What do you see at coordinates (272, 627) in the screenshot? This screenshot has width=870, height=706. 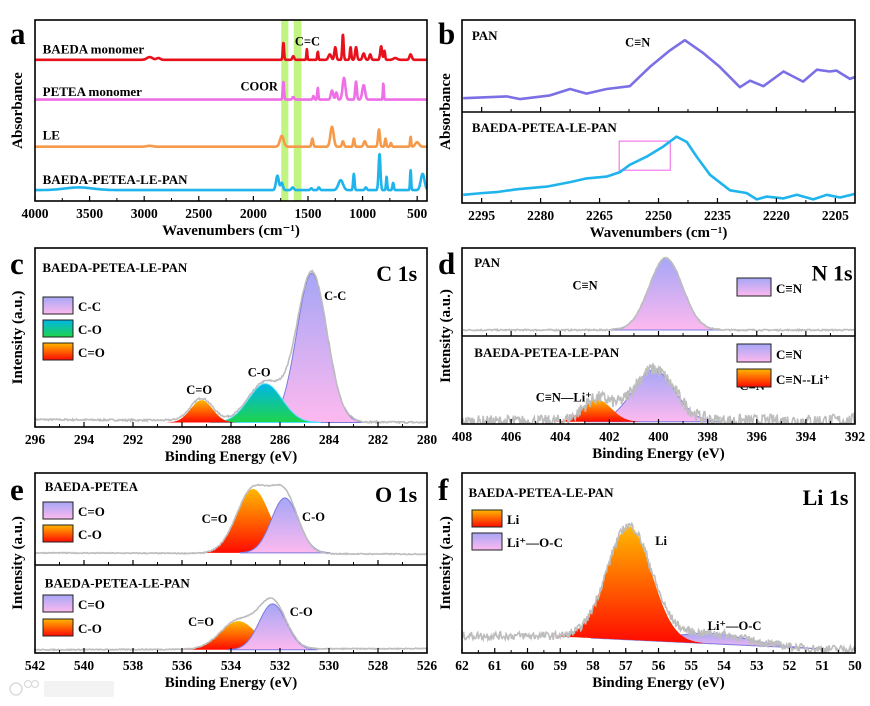 I see `component-peak-C=O` at bounding box center [272, 627].